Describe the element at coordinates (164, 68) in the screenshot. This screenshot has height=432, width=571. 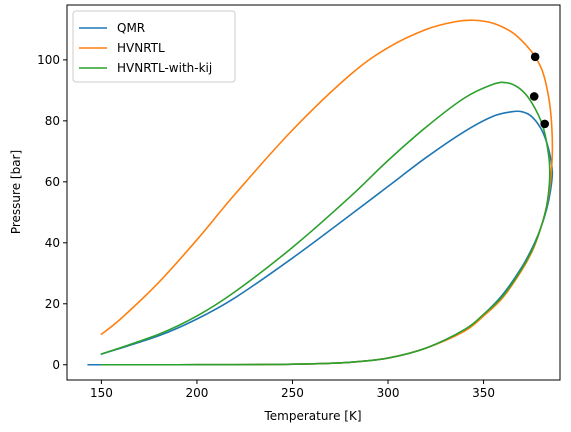
I see `legend-label-3: HVNRTL-with-kij` at that location.